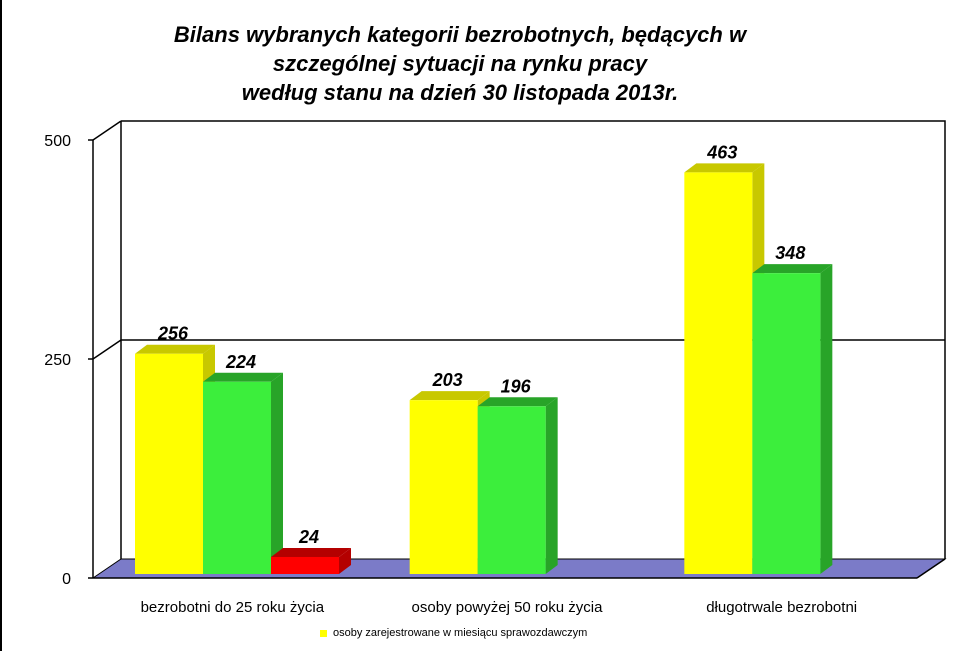 The image size is (980, 651). Describe the element at coordinates (931, 568) in the screenshot. I see `x-axis-depth` at that location.